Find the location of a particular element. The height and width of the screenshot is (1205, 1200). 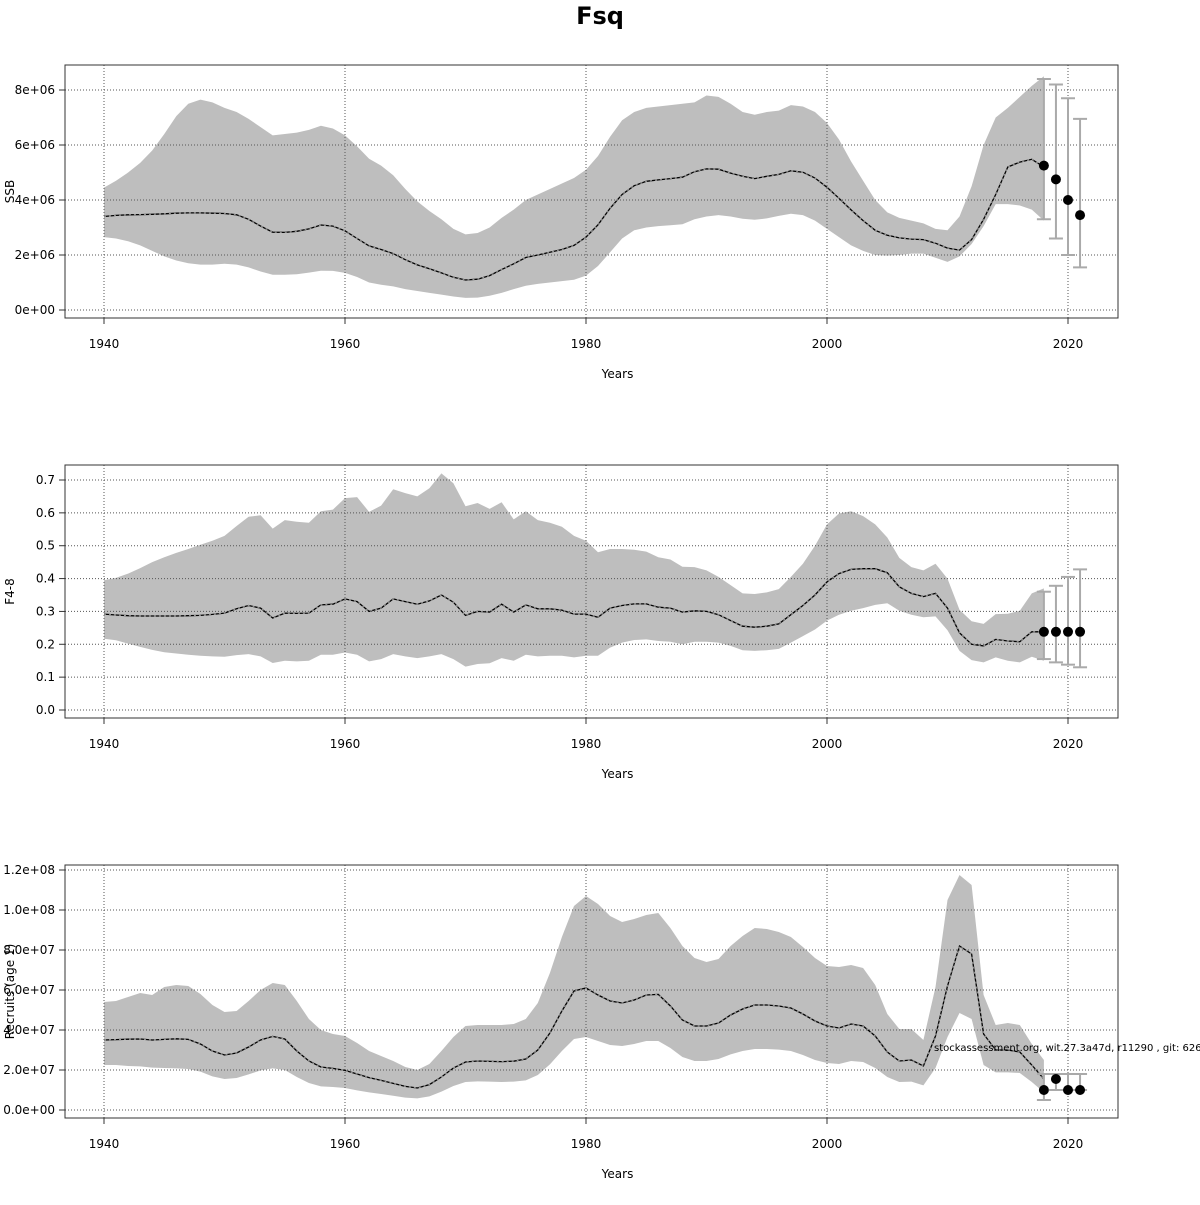

y-tick-label: 1.2e+08 is located at coordinates (29, 870).